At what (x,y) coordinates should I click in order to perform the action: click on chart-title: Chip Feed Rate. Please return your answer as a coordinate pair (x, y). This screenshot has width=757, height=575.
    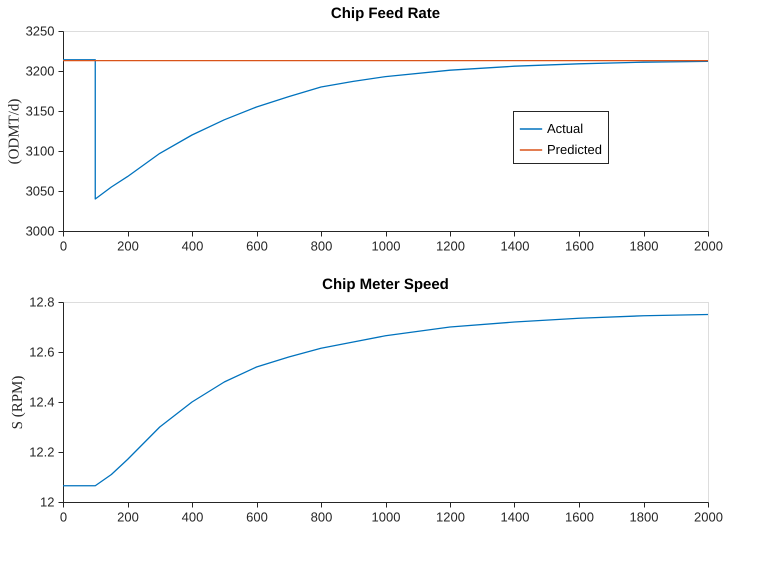
    Looking at the image, I should click on (385, 13).